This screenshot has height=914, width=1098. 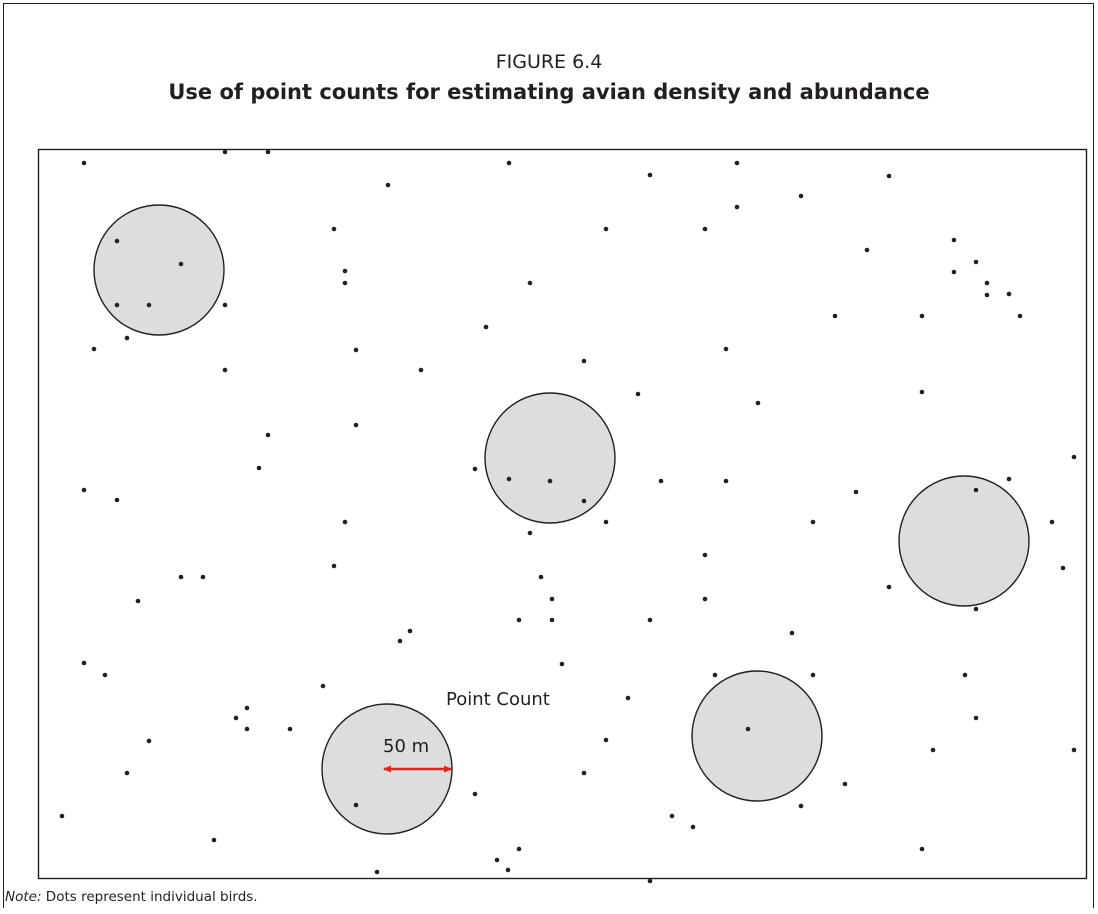 I want to click on radius-label: 50 m, so click(x=406, y=746).